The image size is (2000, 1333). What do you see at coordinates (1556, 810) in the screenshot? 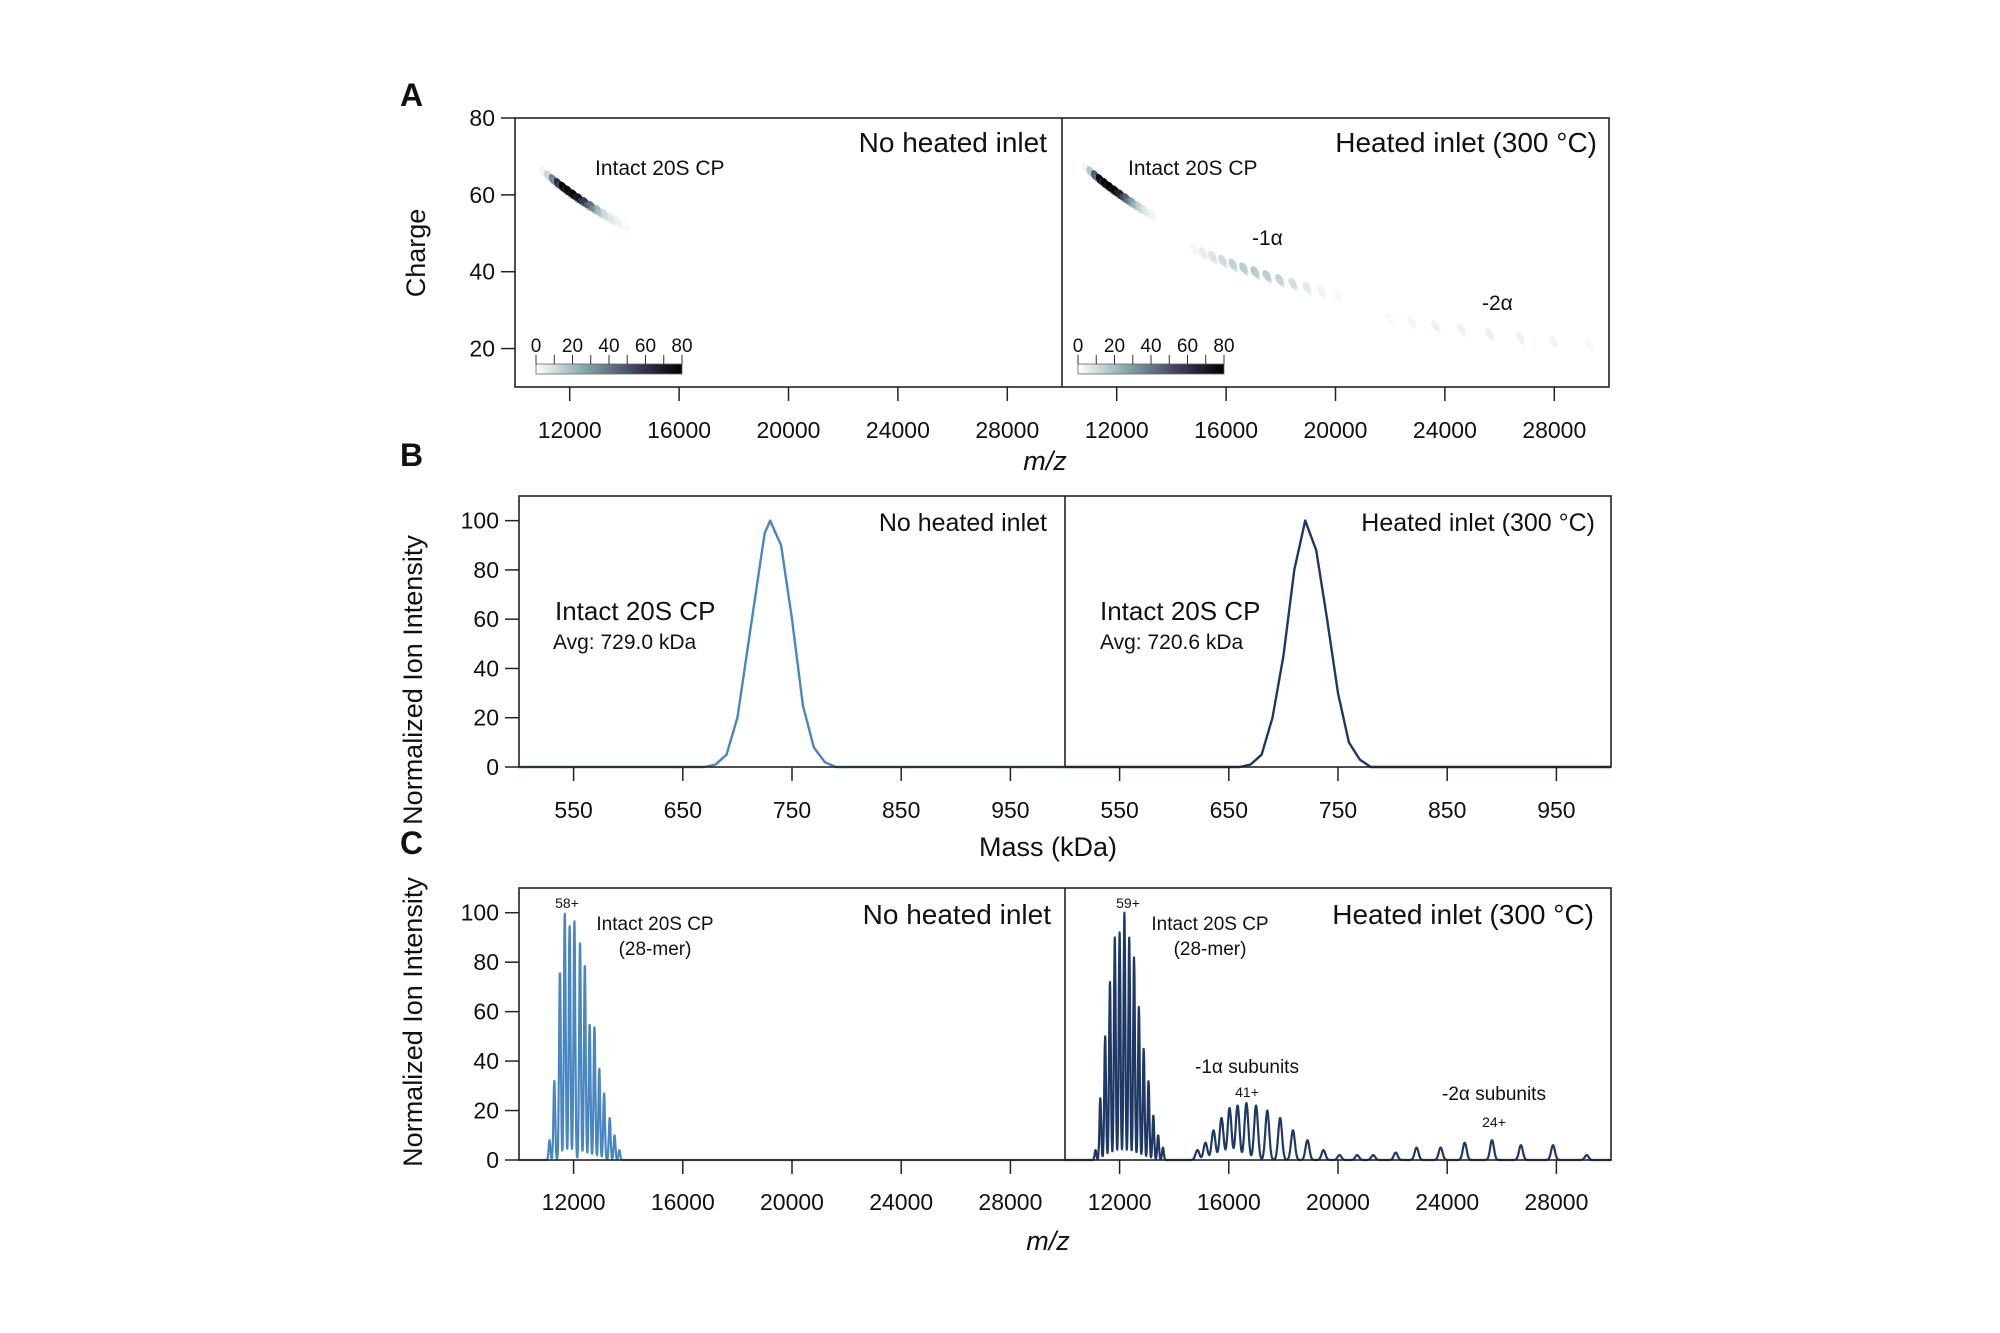
I see `x-tick-label: 950` at bounding box center [1556, 810].